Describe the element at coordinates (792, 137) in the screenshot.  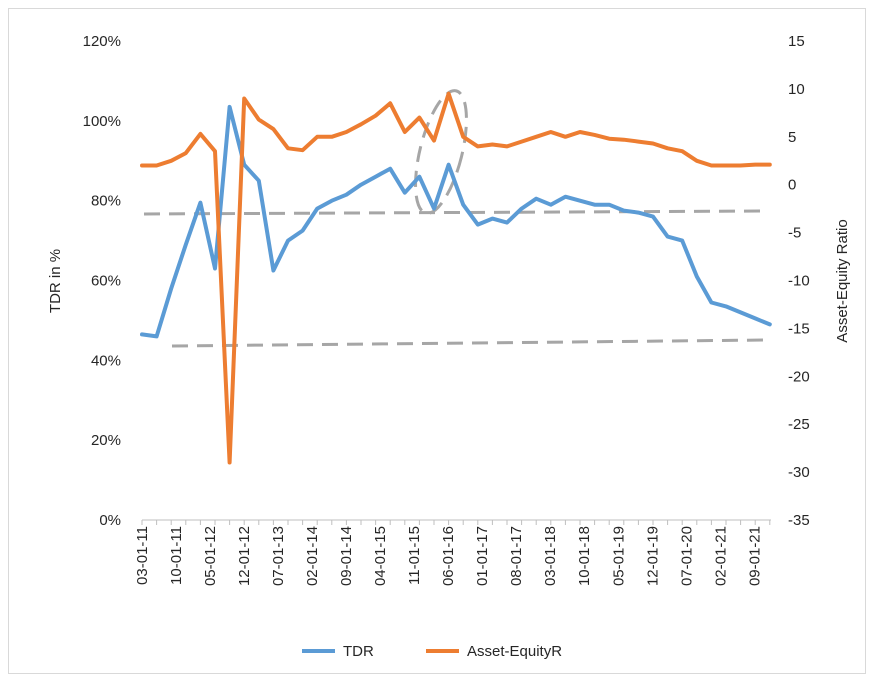
I see `right-tick-label: 5` at that location.